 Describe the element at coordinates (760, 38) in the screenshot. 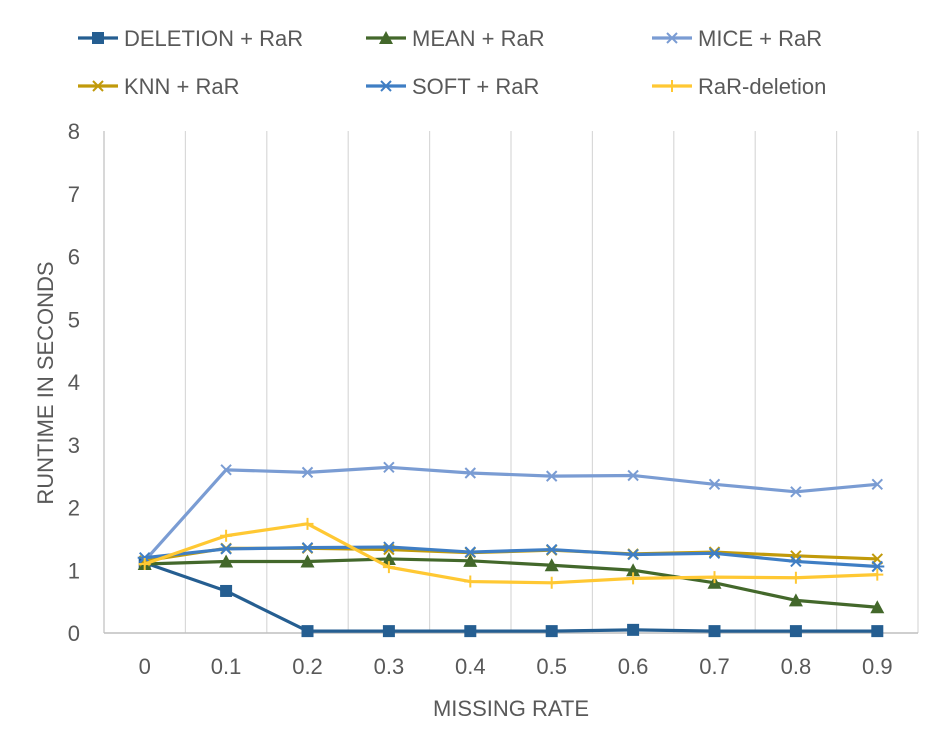

I see `legend-label: MICE + RaR` at that location.